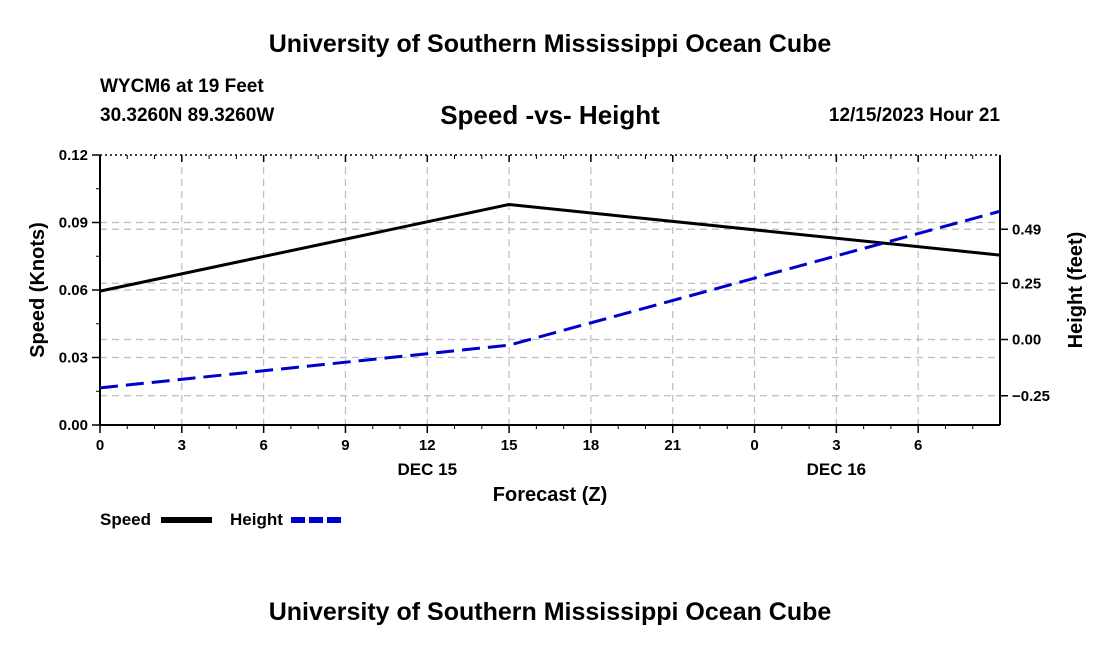 This screenshot has height=650, width=1100. Describe the element at coordinates (1026, 340) in the screenshot. I see `y2-tick-label: 0.00` at that location.